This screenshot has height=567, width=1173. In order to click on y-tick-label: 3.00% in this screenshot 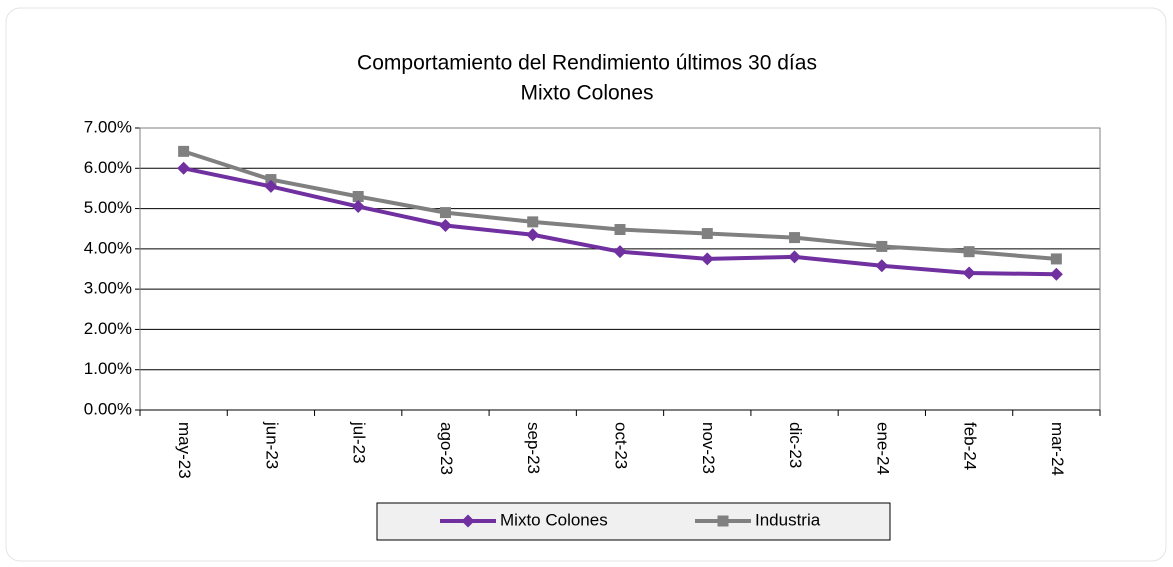, I will do `click(108, 288)`.